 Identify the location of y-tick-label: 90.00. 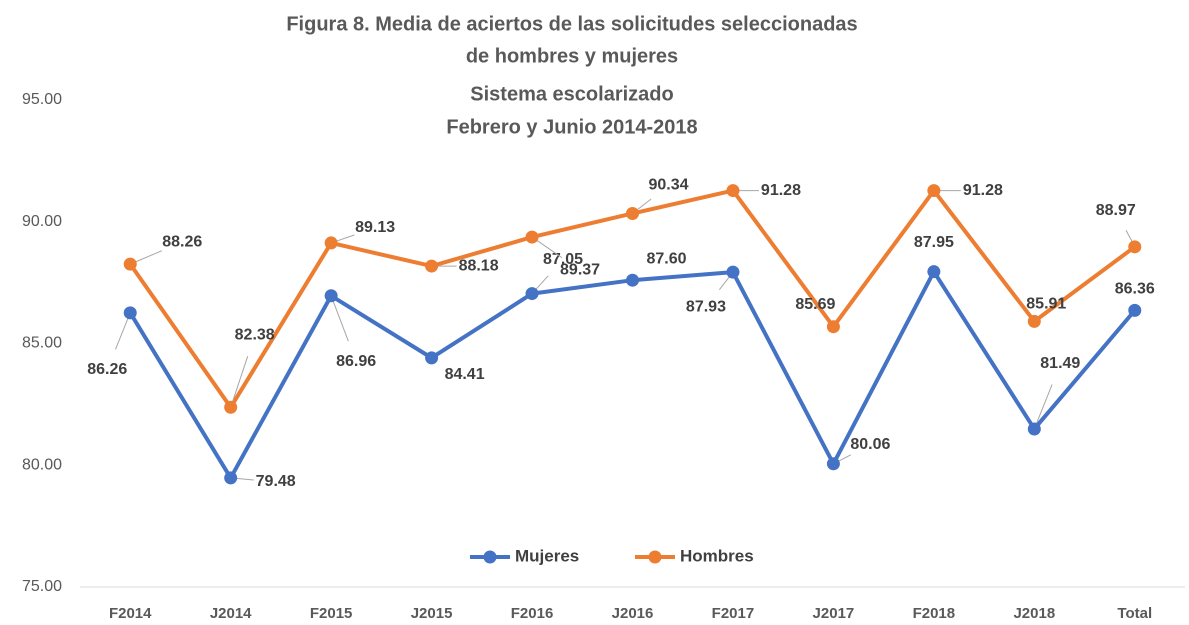
(42, 221).